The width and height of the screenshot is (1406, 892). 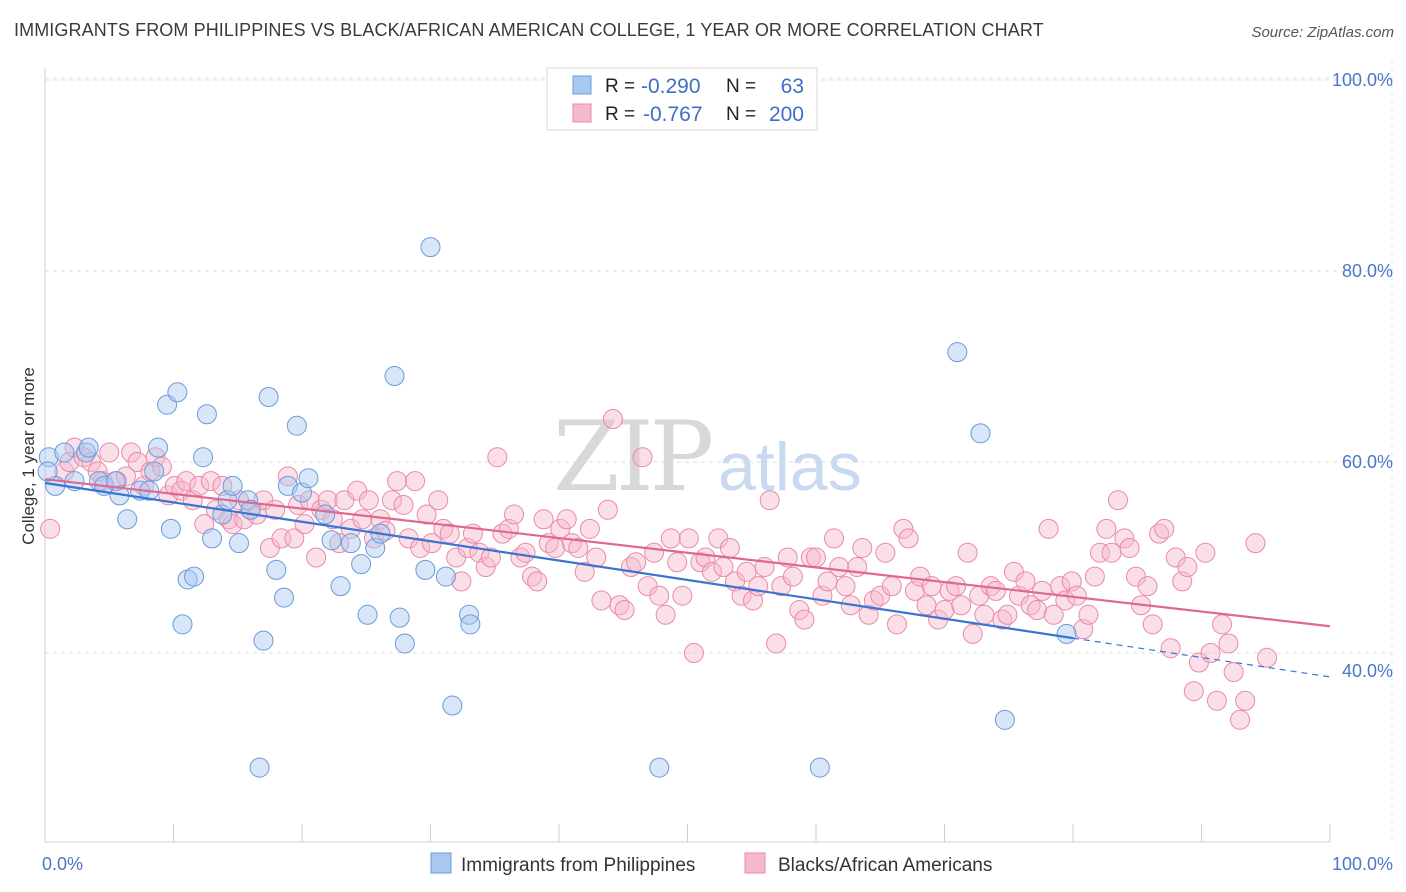 What do you see at coordinates (673, 114) in the screenshot?
I see `legend-r-value-2: -0.767` at bounding box center [673, 114].